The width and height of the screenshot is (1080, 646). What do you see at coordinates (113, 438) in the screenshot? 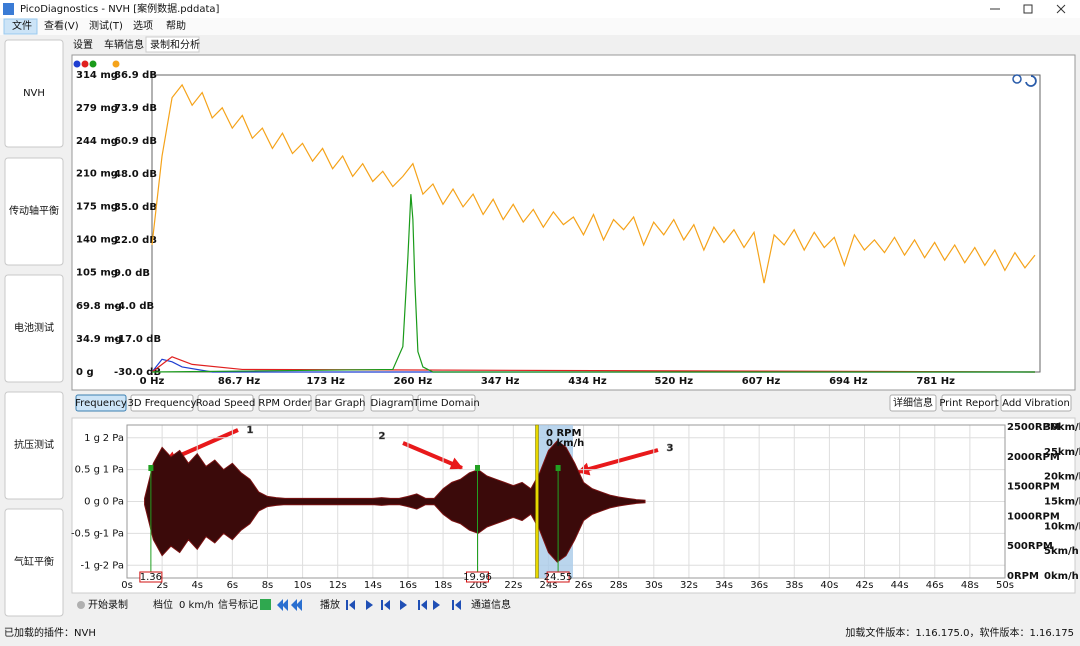
I see `pa-tick-label: 2 Pa` at bounding box center [113, 438].